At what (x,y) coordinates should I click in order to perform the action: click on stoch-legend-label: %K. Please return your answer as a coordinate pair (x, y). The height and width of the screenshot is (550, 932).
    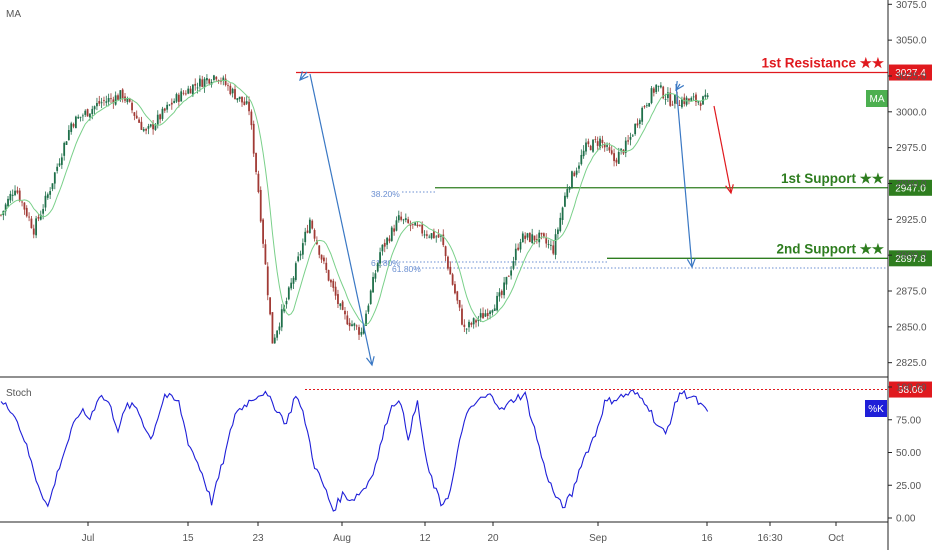
    Looking at the image, I should click on (876, 409).